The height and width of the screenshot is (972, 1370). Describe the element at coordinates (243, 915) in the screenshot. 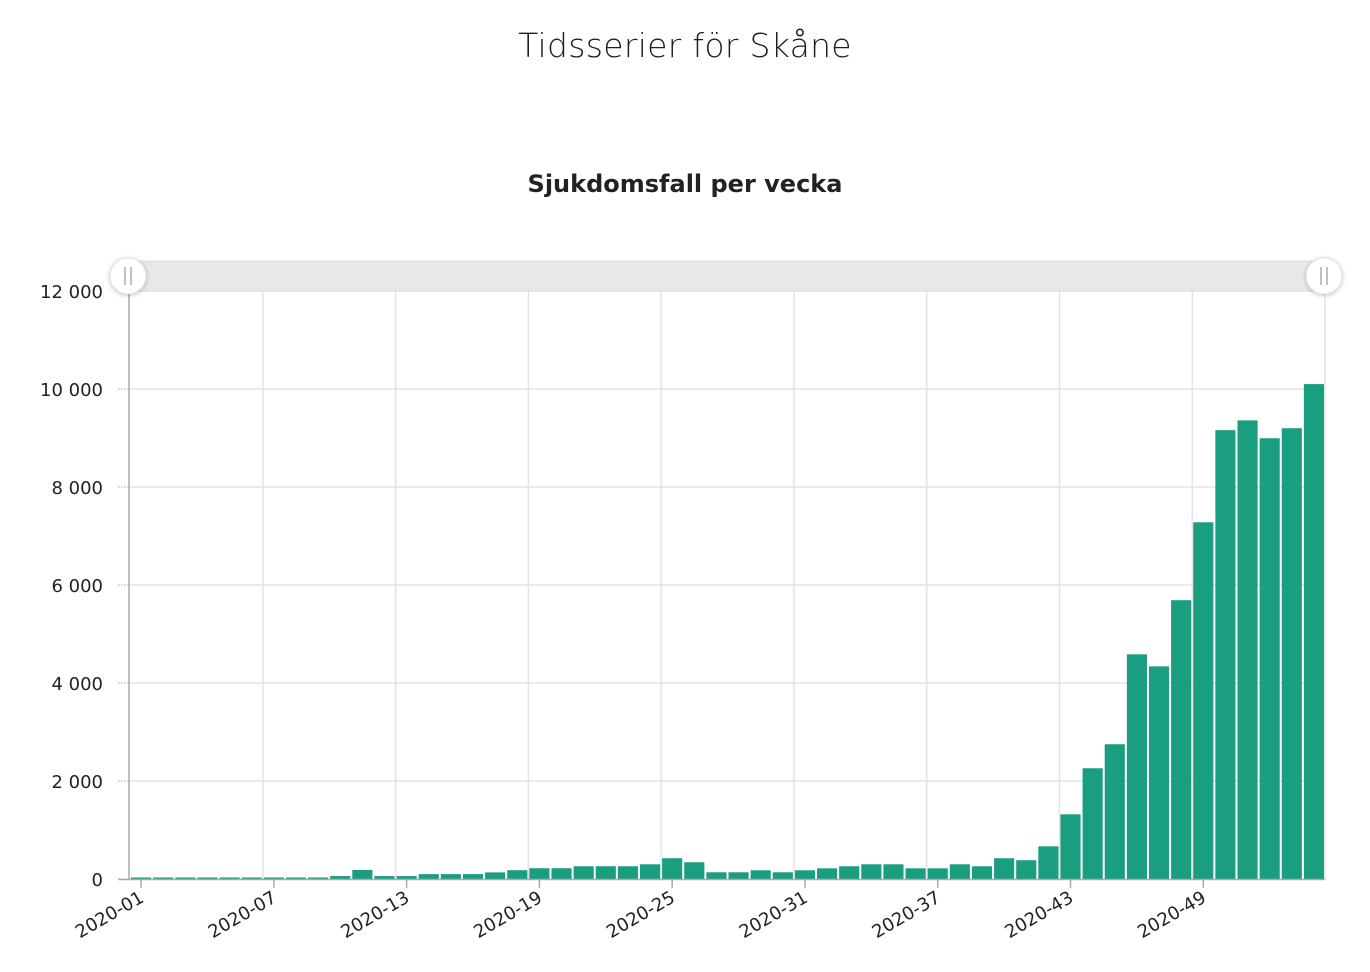

I see `x-tick-label: 2020-07` at that location.